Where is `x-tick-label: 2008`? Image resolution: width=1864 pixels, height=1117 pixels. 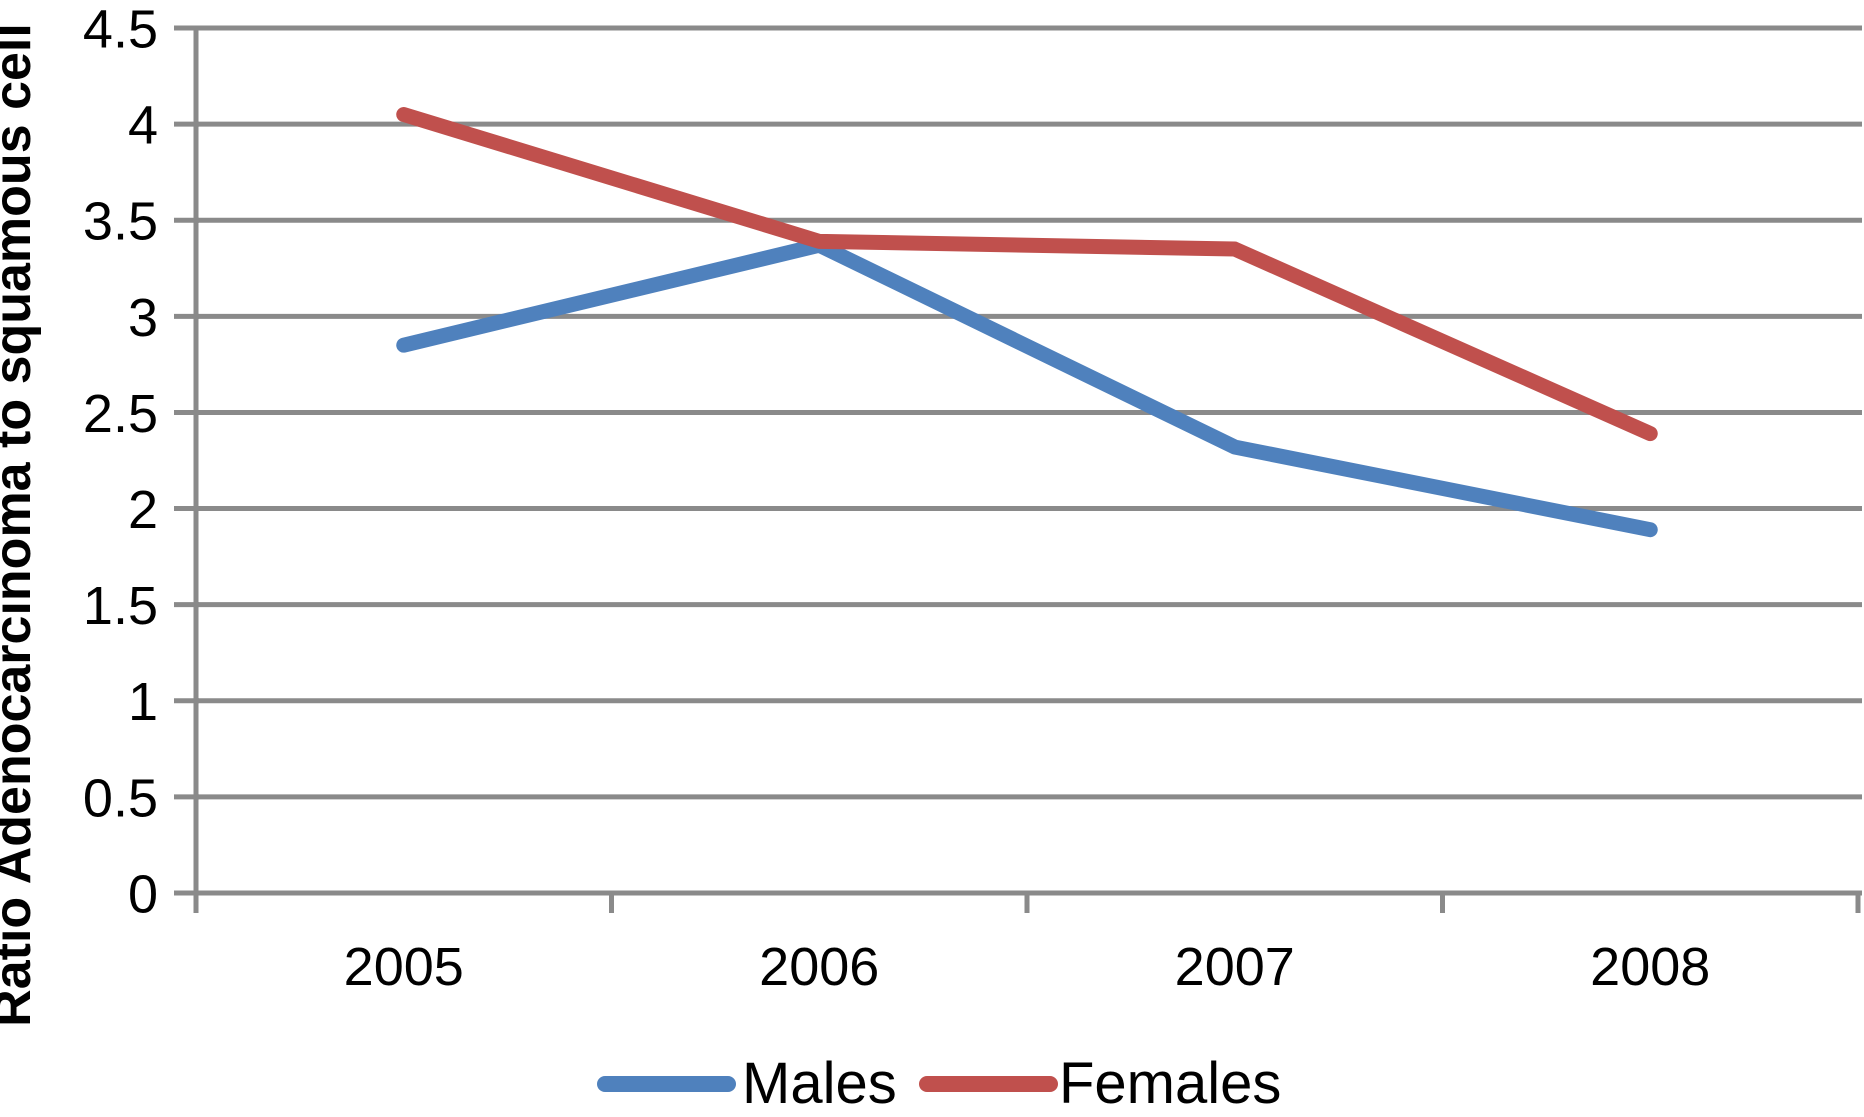 x-tick-label: 2008 is located at coordinates (1650, 967).